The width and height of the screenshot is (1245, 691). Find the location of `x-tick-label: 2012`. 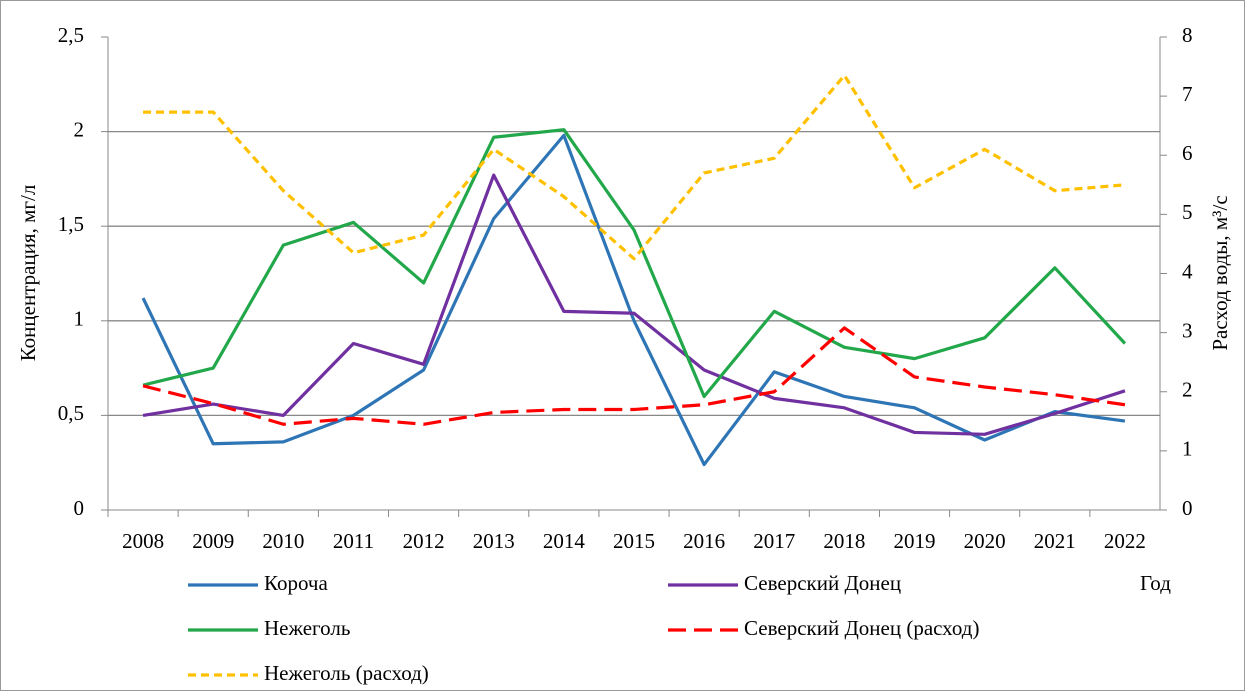

x-tick-label: 2012 is located at coordinates (424, 541).